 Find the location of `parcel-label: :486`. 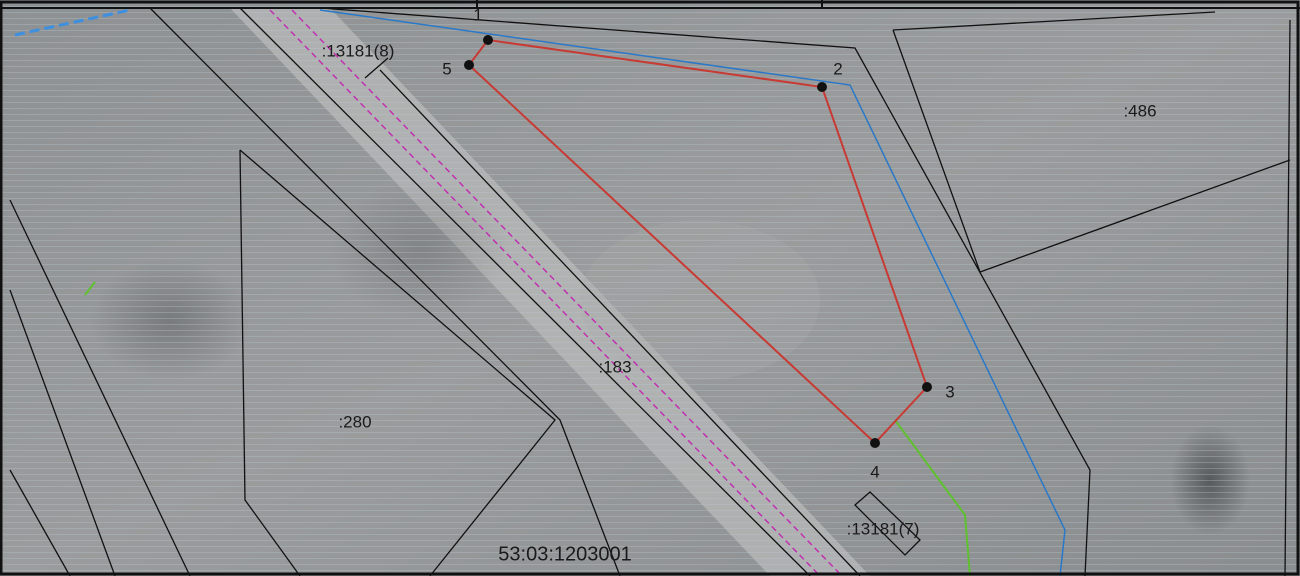

parcel-label: :486 is located at coordinates (1139, 110).